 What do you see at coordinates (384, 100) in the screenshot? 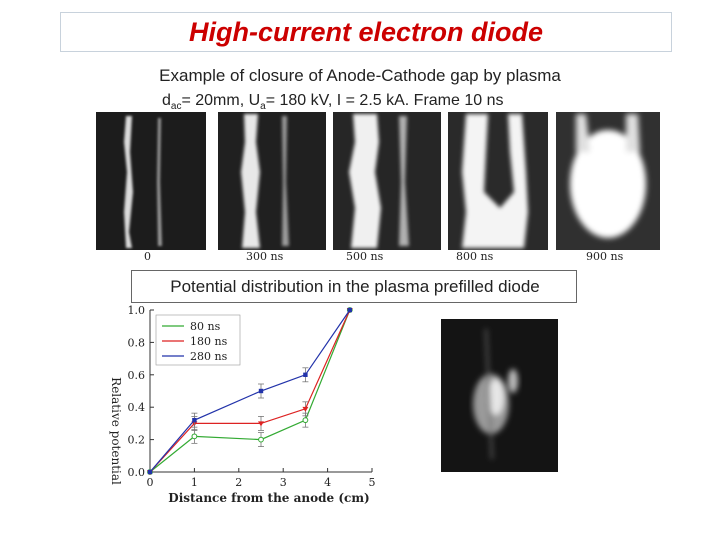
I see `param-rest: = 180 kV, I = 2.5 kA. Frame 10 ns` at bounding box center [384, 100].